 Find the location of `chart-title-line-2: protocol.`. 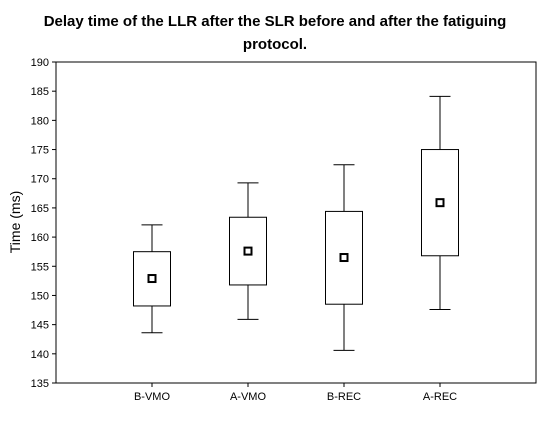

chart-title-line-2: protocol. is located at coordinates (275, 44).